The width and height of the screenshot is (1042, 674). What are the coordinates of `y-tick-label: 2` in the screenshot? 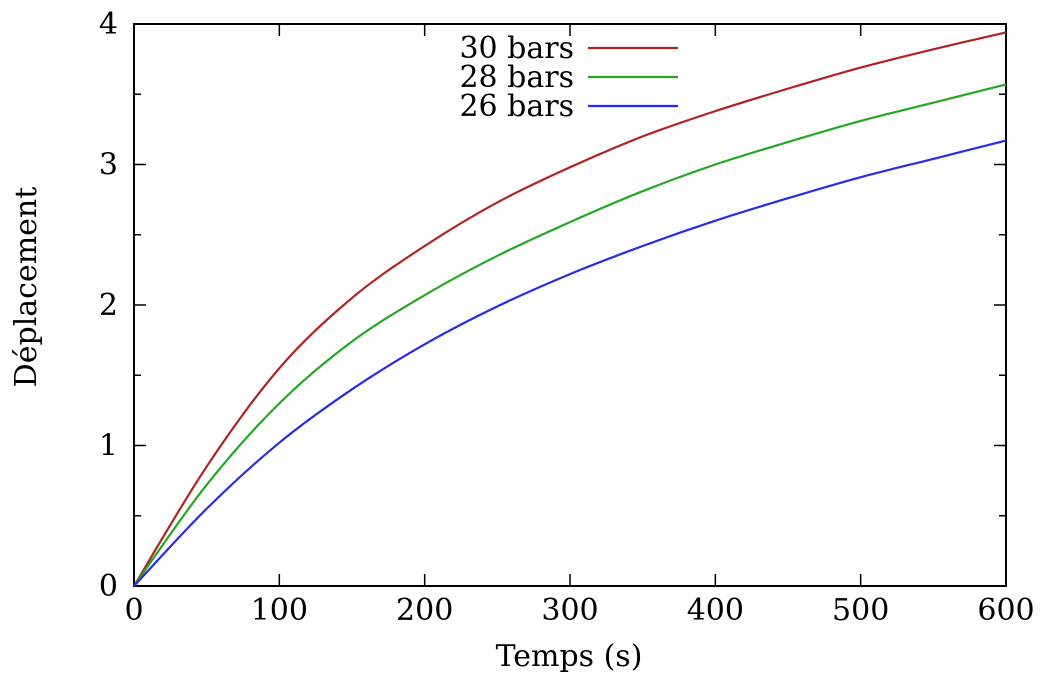 It's located at (108, 305).